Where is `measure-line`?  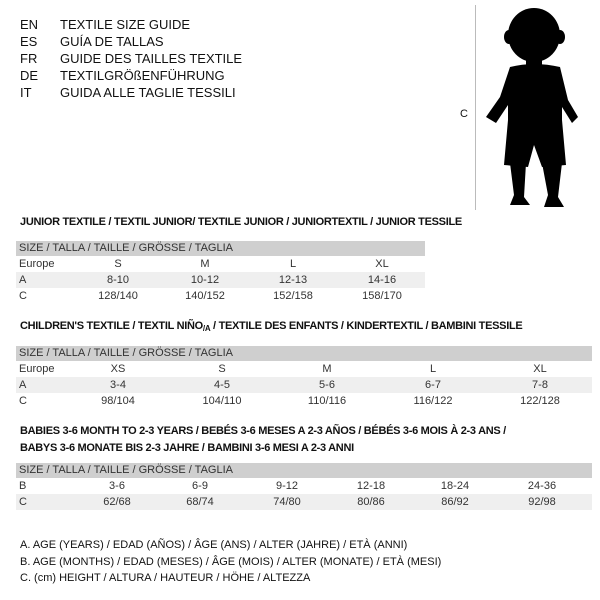 measure-line is located at coordinates (475, 107).